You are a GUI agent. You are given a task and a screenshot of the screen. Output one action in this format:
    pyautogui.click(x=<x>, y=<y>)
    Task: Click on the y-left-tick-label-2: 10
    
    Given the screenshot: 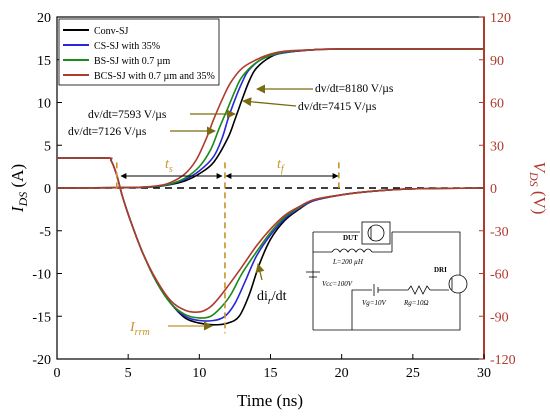 What is the action you would take?
    pyautogui.click(x=44, y=104)
    